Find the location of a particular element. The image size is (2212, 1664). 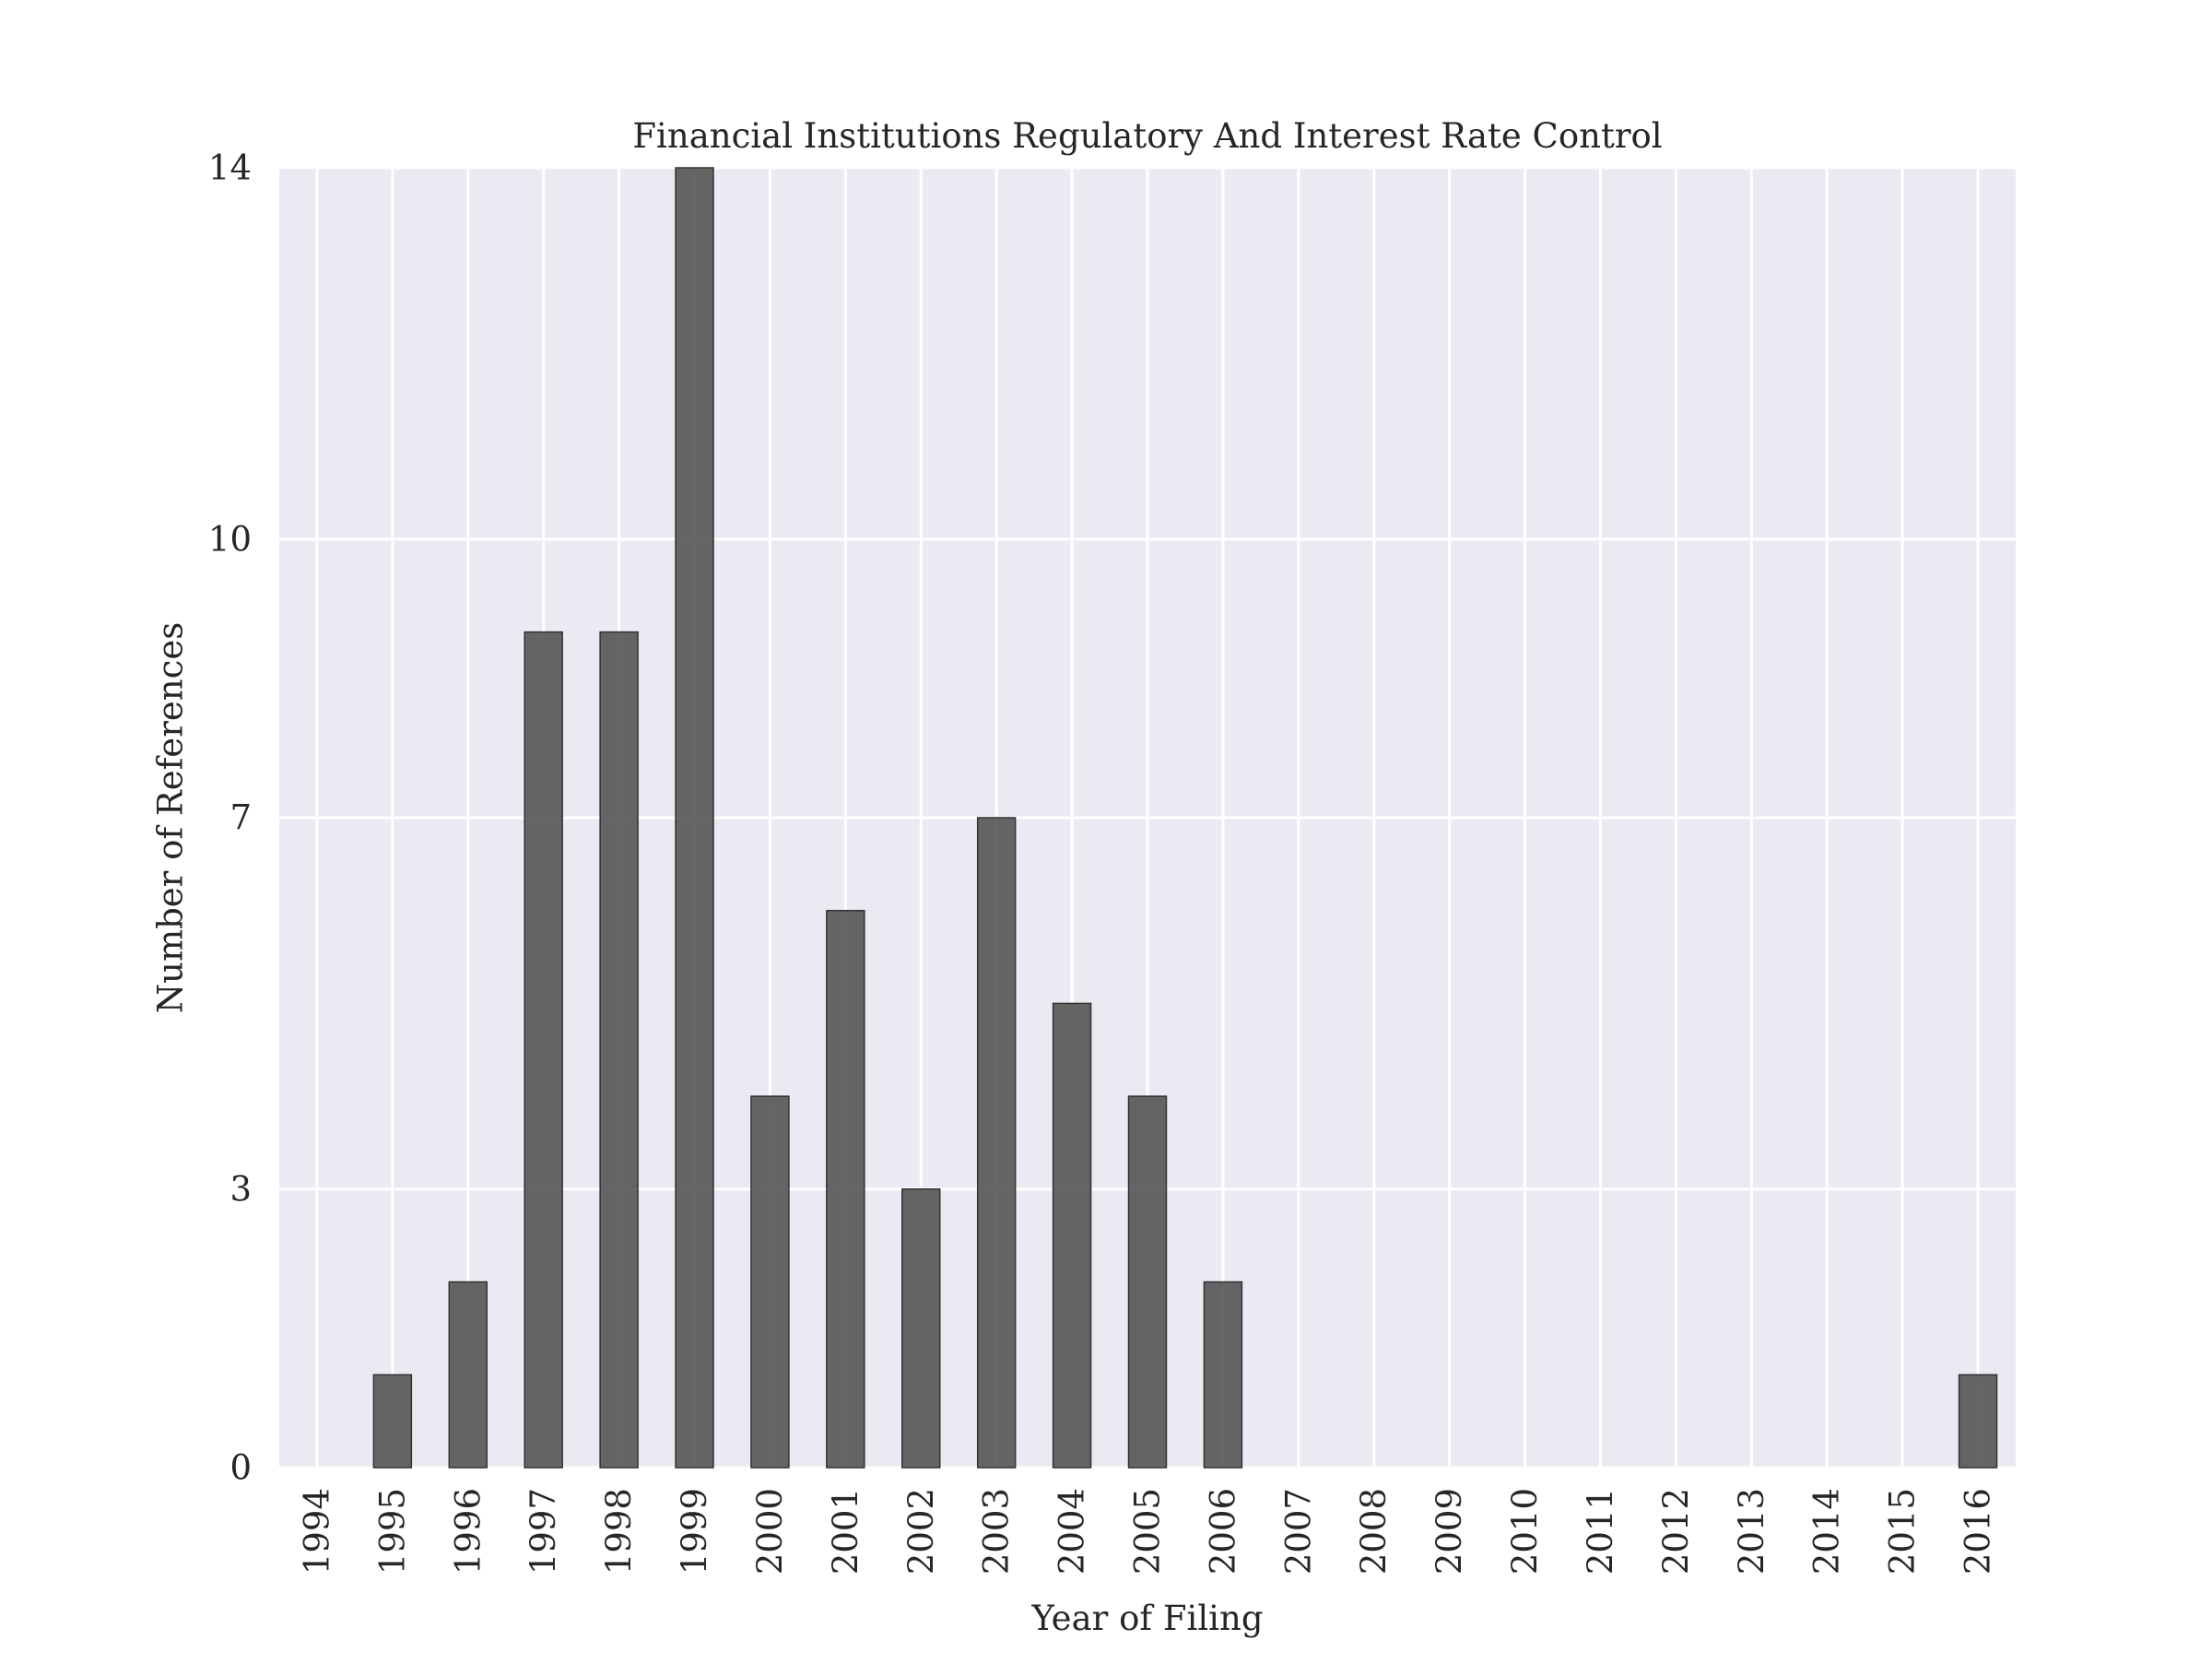

x-tick-label: 2009 is located at coordinates (1449, 1531).